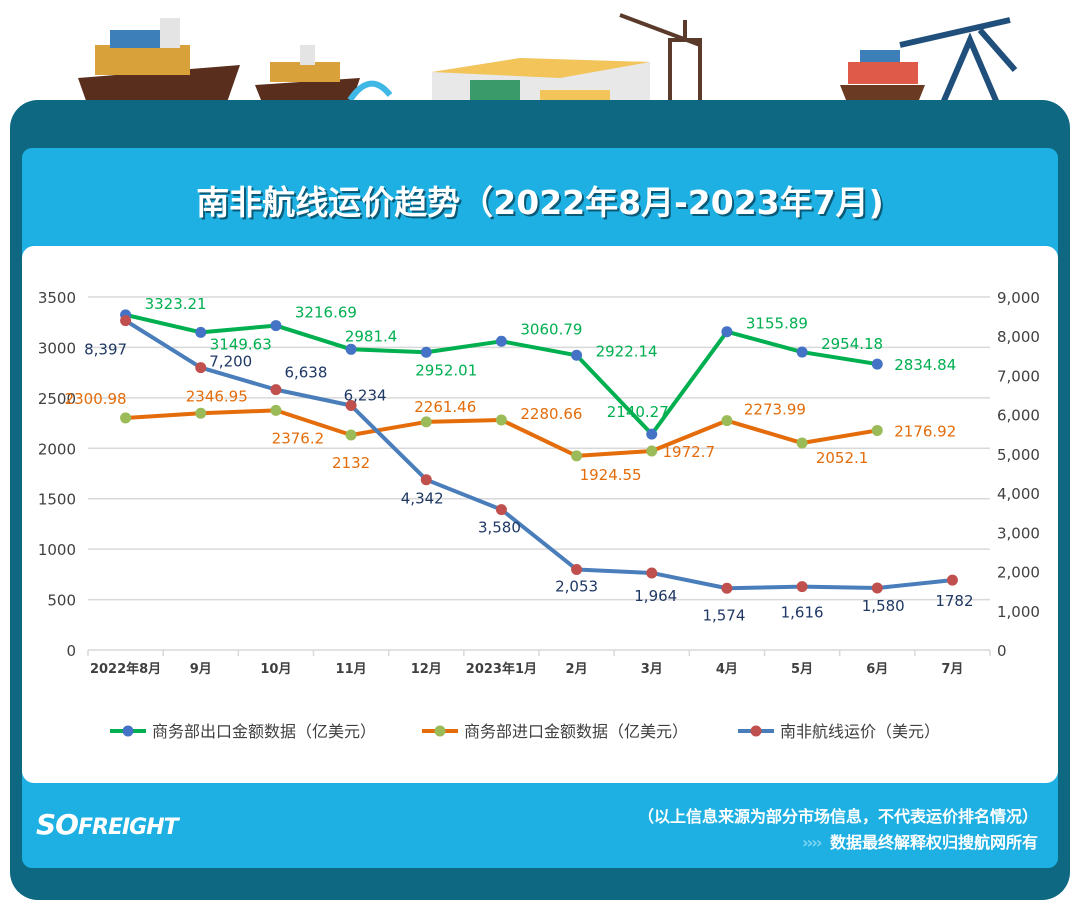  What do you see at coordinates (802, 613) in the screenshot?
I see `data-label: 1,616` at bounding box center [802, 613].